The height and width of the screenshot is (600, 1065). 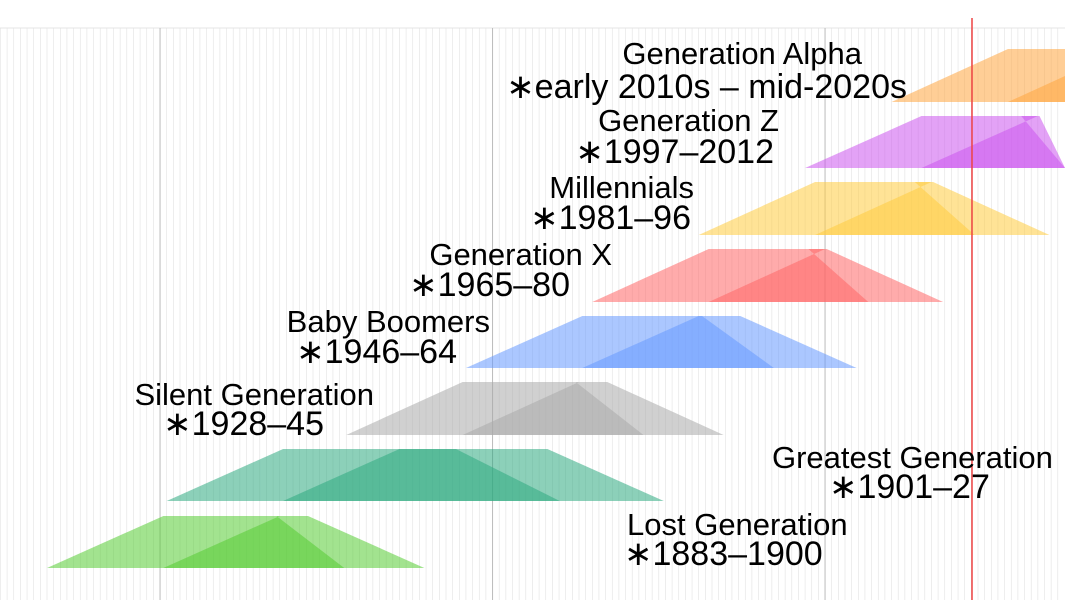 I want to click on generation-birth-years: ∗1965–80, so click(x=489, y=285).